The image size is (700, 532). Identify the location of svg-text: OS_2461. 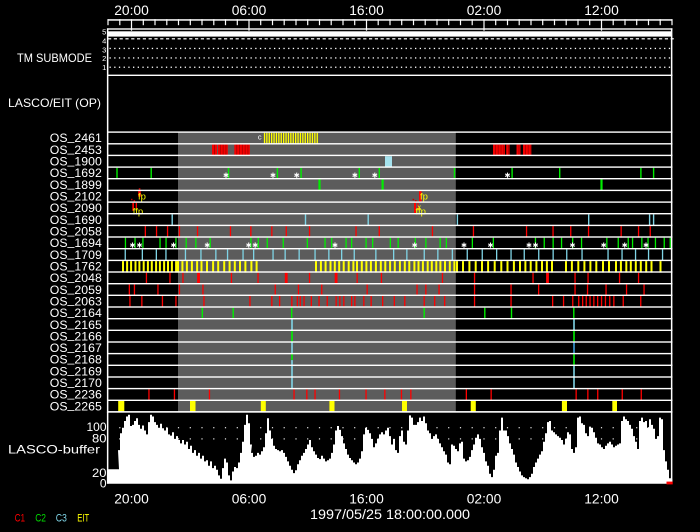
(76, 138).